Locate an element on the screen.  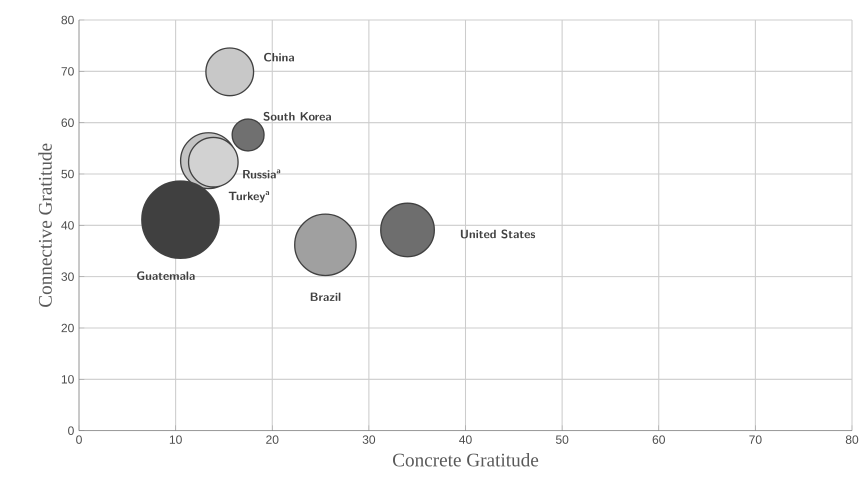
y-tick-label: 80 is located at coordinates (67, 20).